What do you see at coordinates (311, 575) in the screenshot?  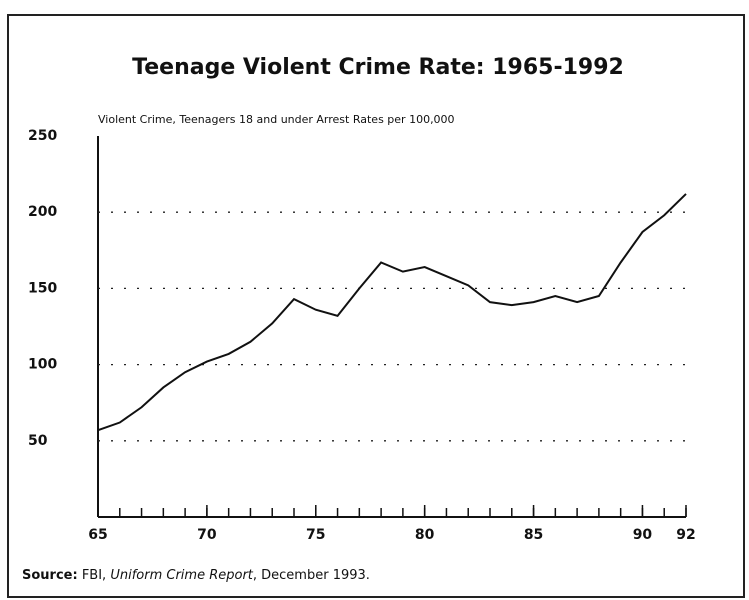 I see `source-rest: , December 1993.` at bounding box center [311, 575].